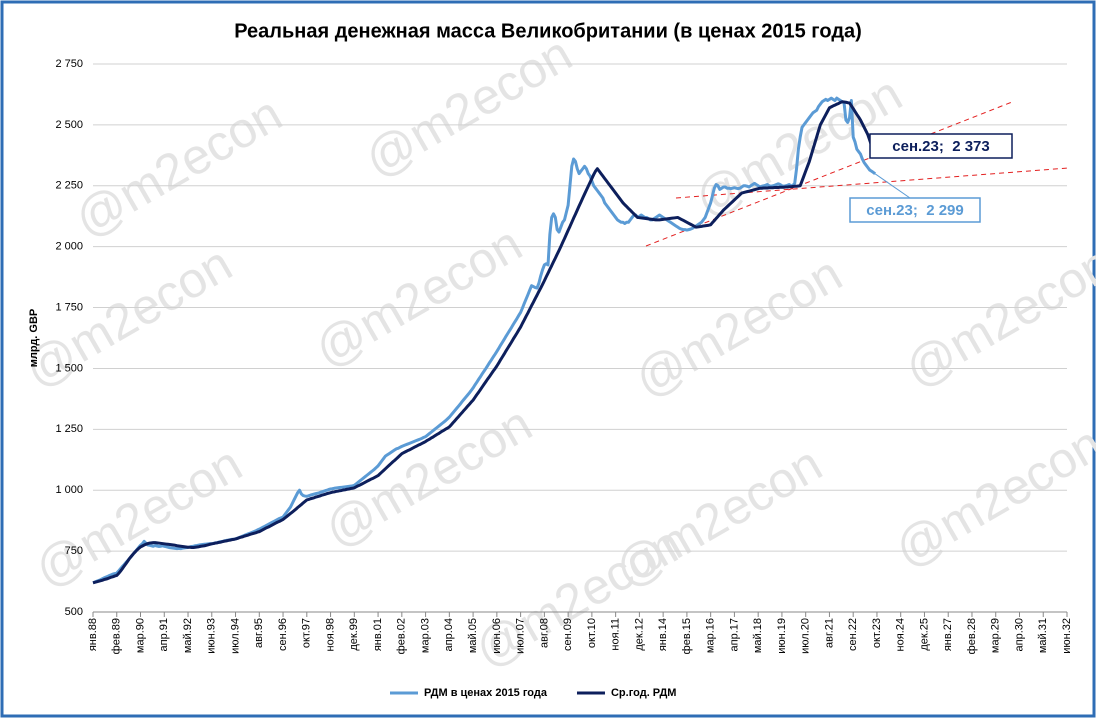 The image size is (1096, 718). I want to click on x-tick-label: фев.15, so click(687, 636).